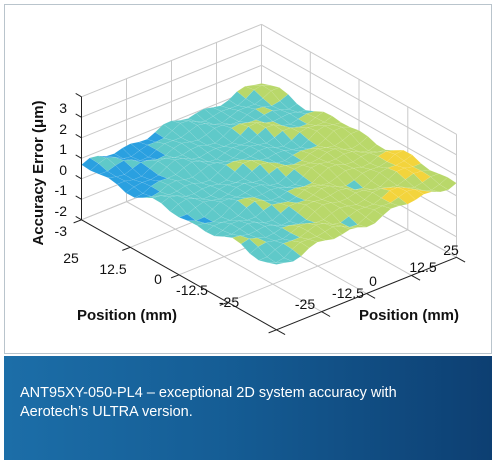 The height and width of the screenshot is (464, 500). Describe the element at coordinates (422, 267) in the screenshot. I see `y-tick: 12.5` at that location.